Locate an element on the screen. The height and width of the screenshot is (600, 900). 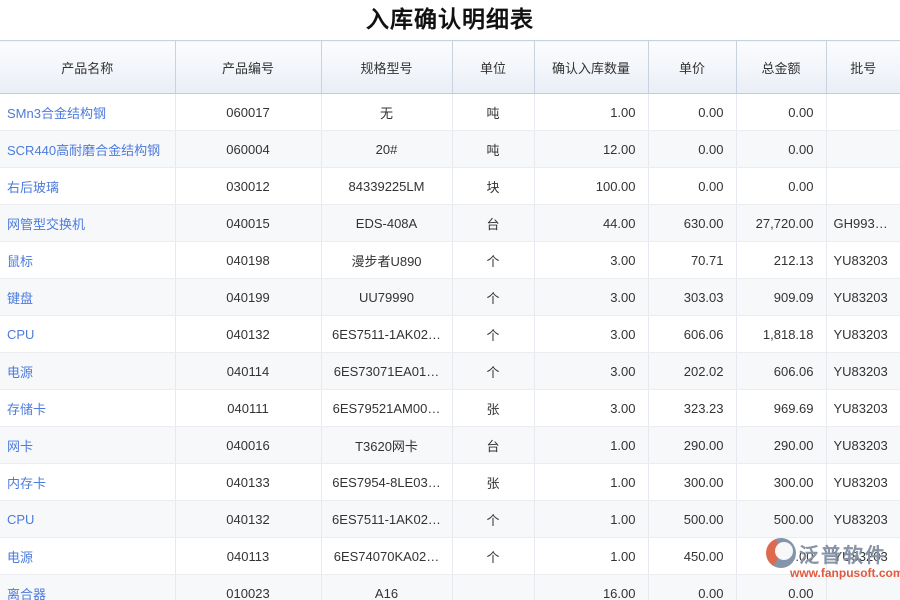
cell-amount: 969.69 is located at coordinates (781, 408).